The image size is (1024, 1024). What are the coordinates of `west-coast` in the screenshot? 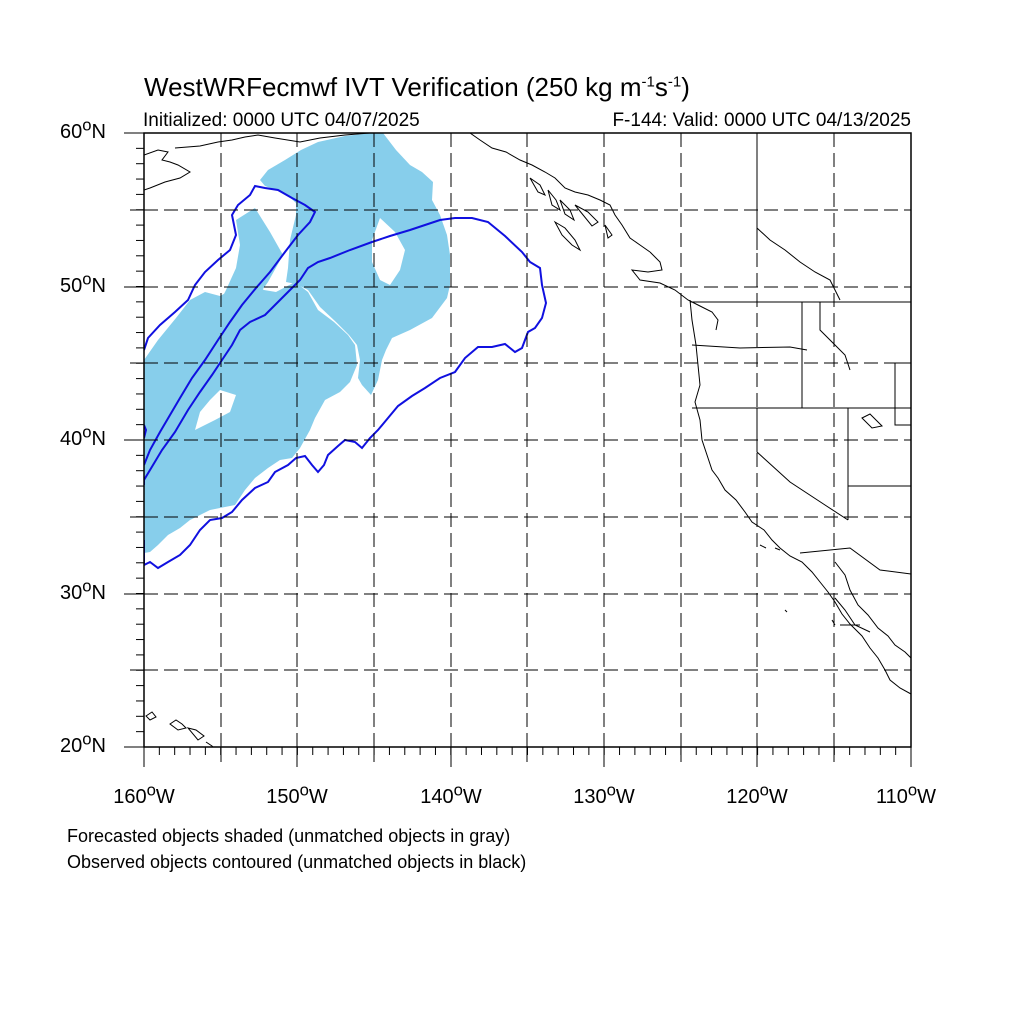 It's located at (770, 473).